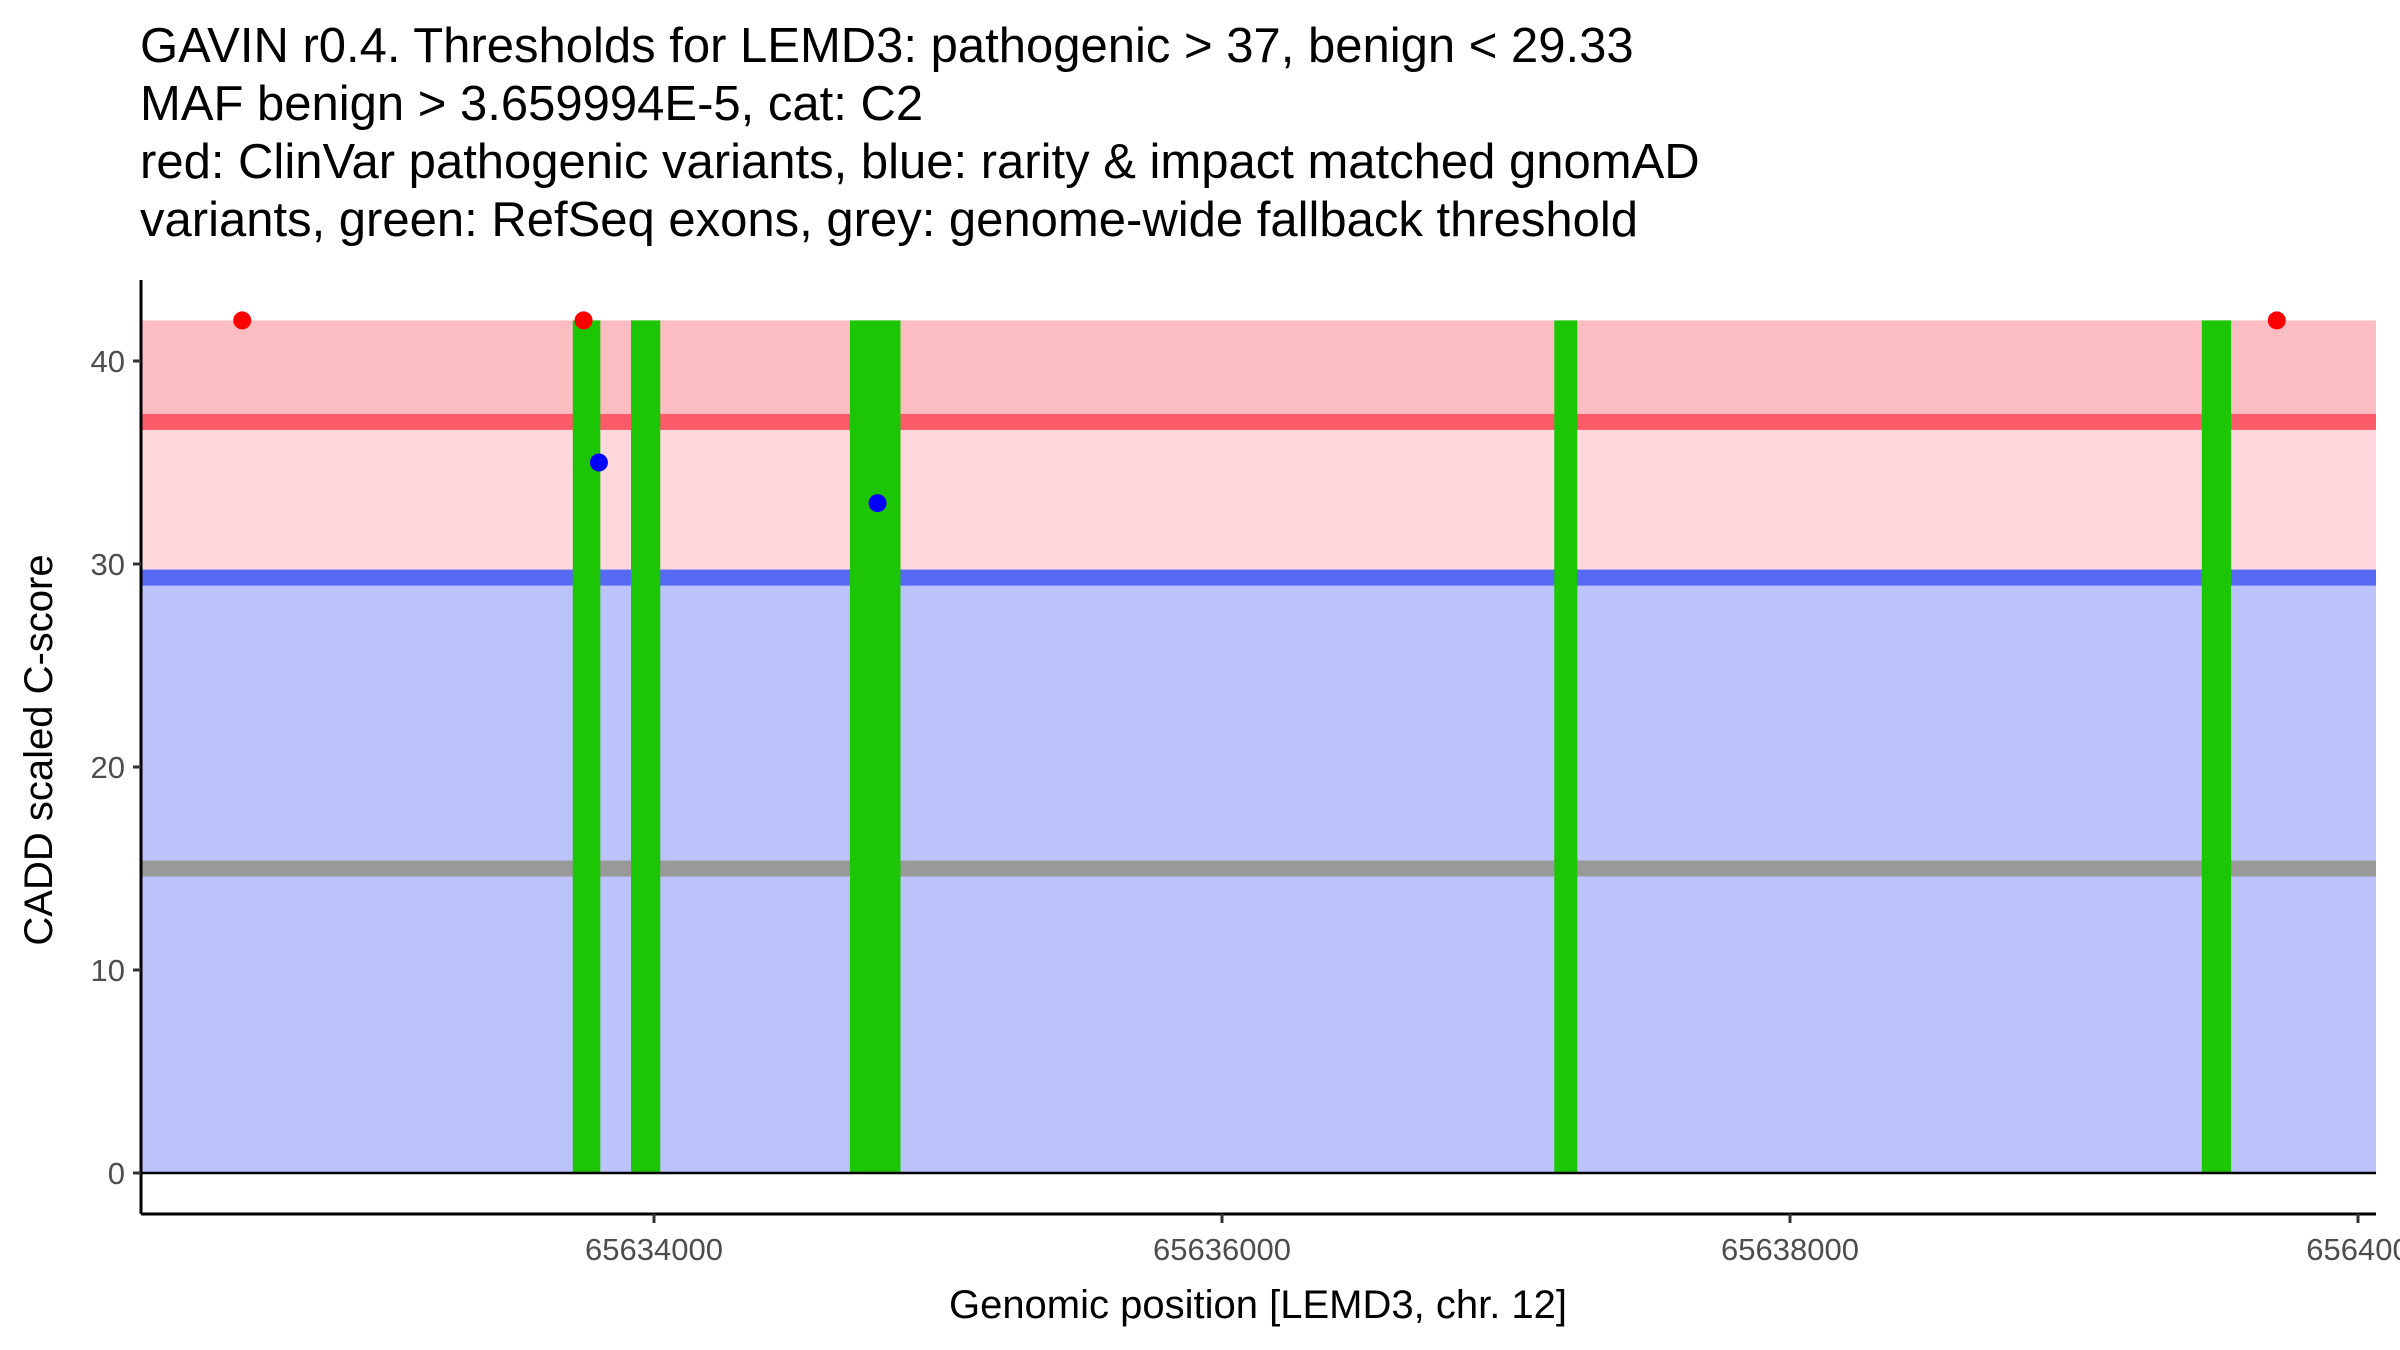 The width and height of the screenshot is (2400, 1350). I want to click on fallback-threshold-line, so click(1258, 868).